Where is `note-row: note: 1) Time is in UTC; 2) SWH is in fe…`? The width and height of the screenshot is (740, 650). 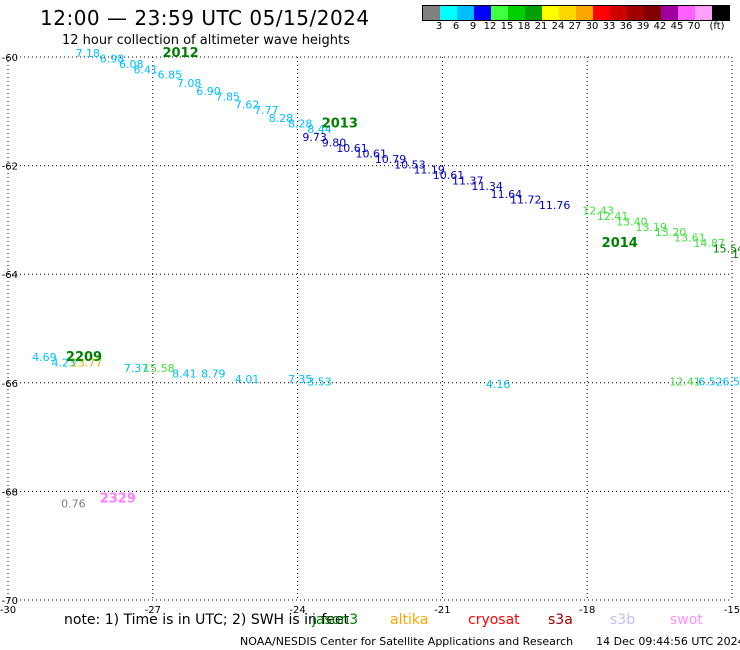 note-row: note: 1) Time is in UTC; 2) SWH is in fe… is located at coordinates (206, 620).